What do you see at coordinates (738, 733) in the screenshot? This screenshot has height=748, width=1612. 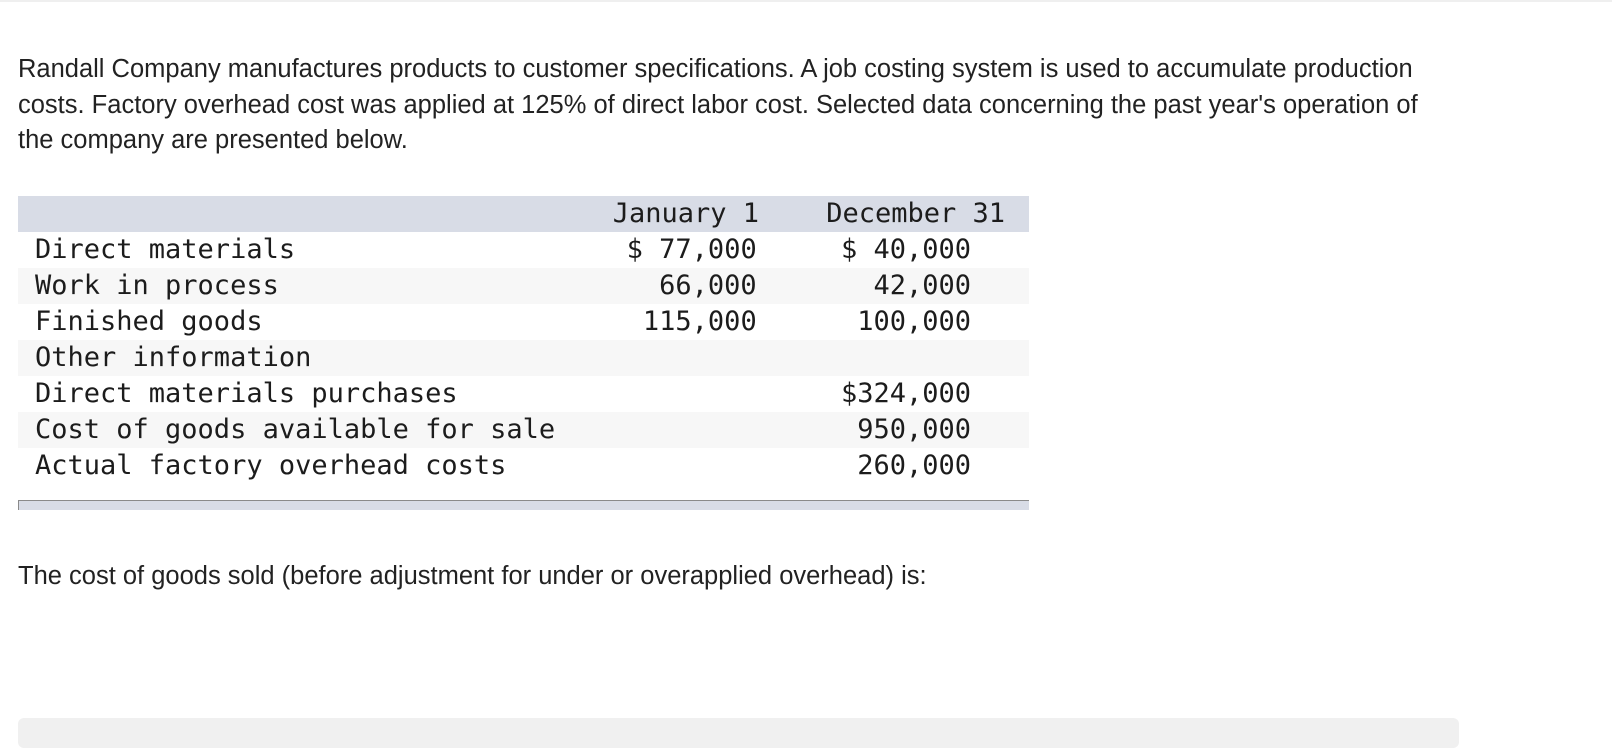 I see `answer-options-container` at bounding box center [738, 733].